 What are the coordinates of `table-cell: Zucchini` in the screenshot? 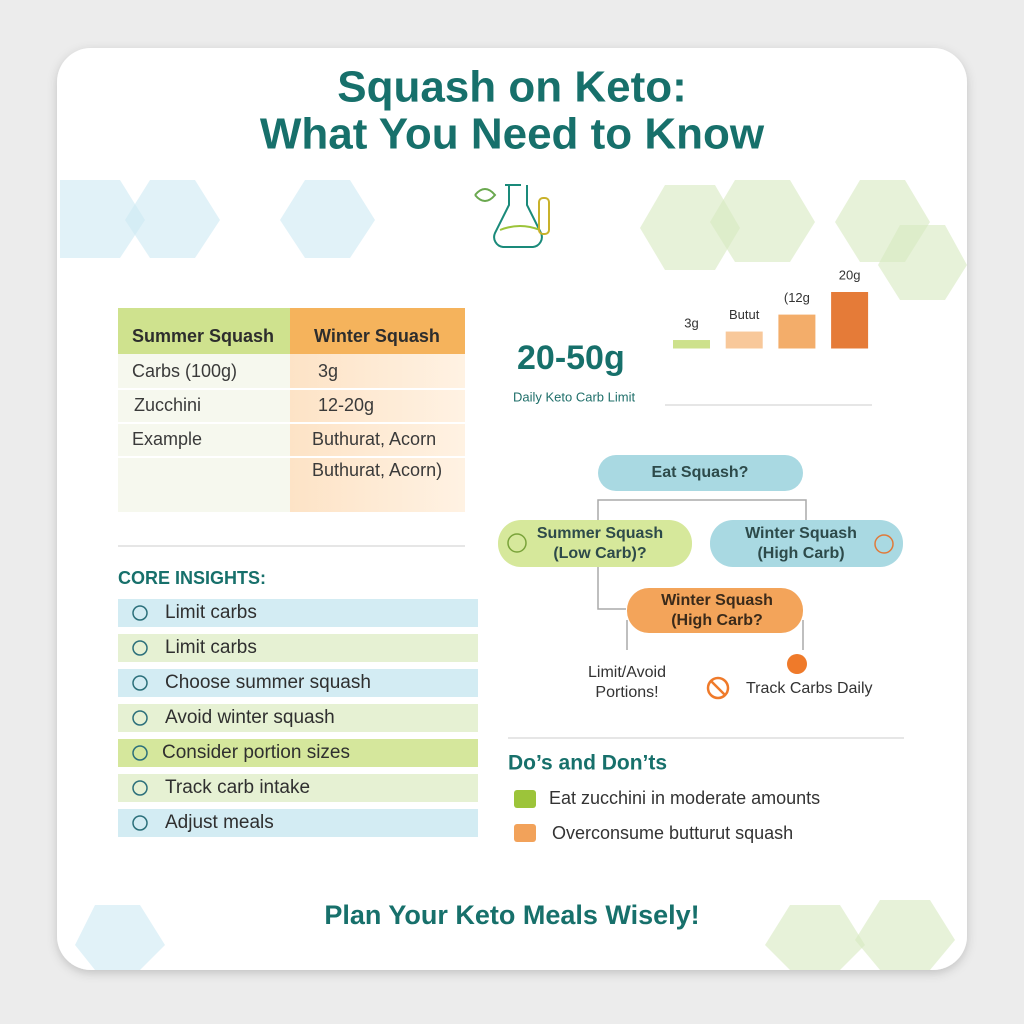 It's located at (167, 405).